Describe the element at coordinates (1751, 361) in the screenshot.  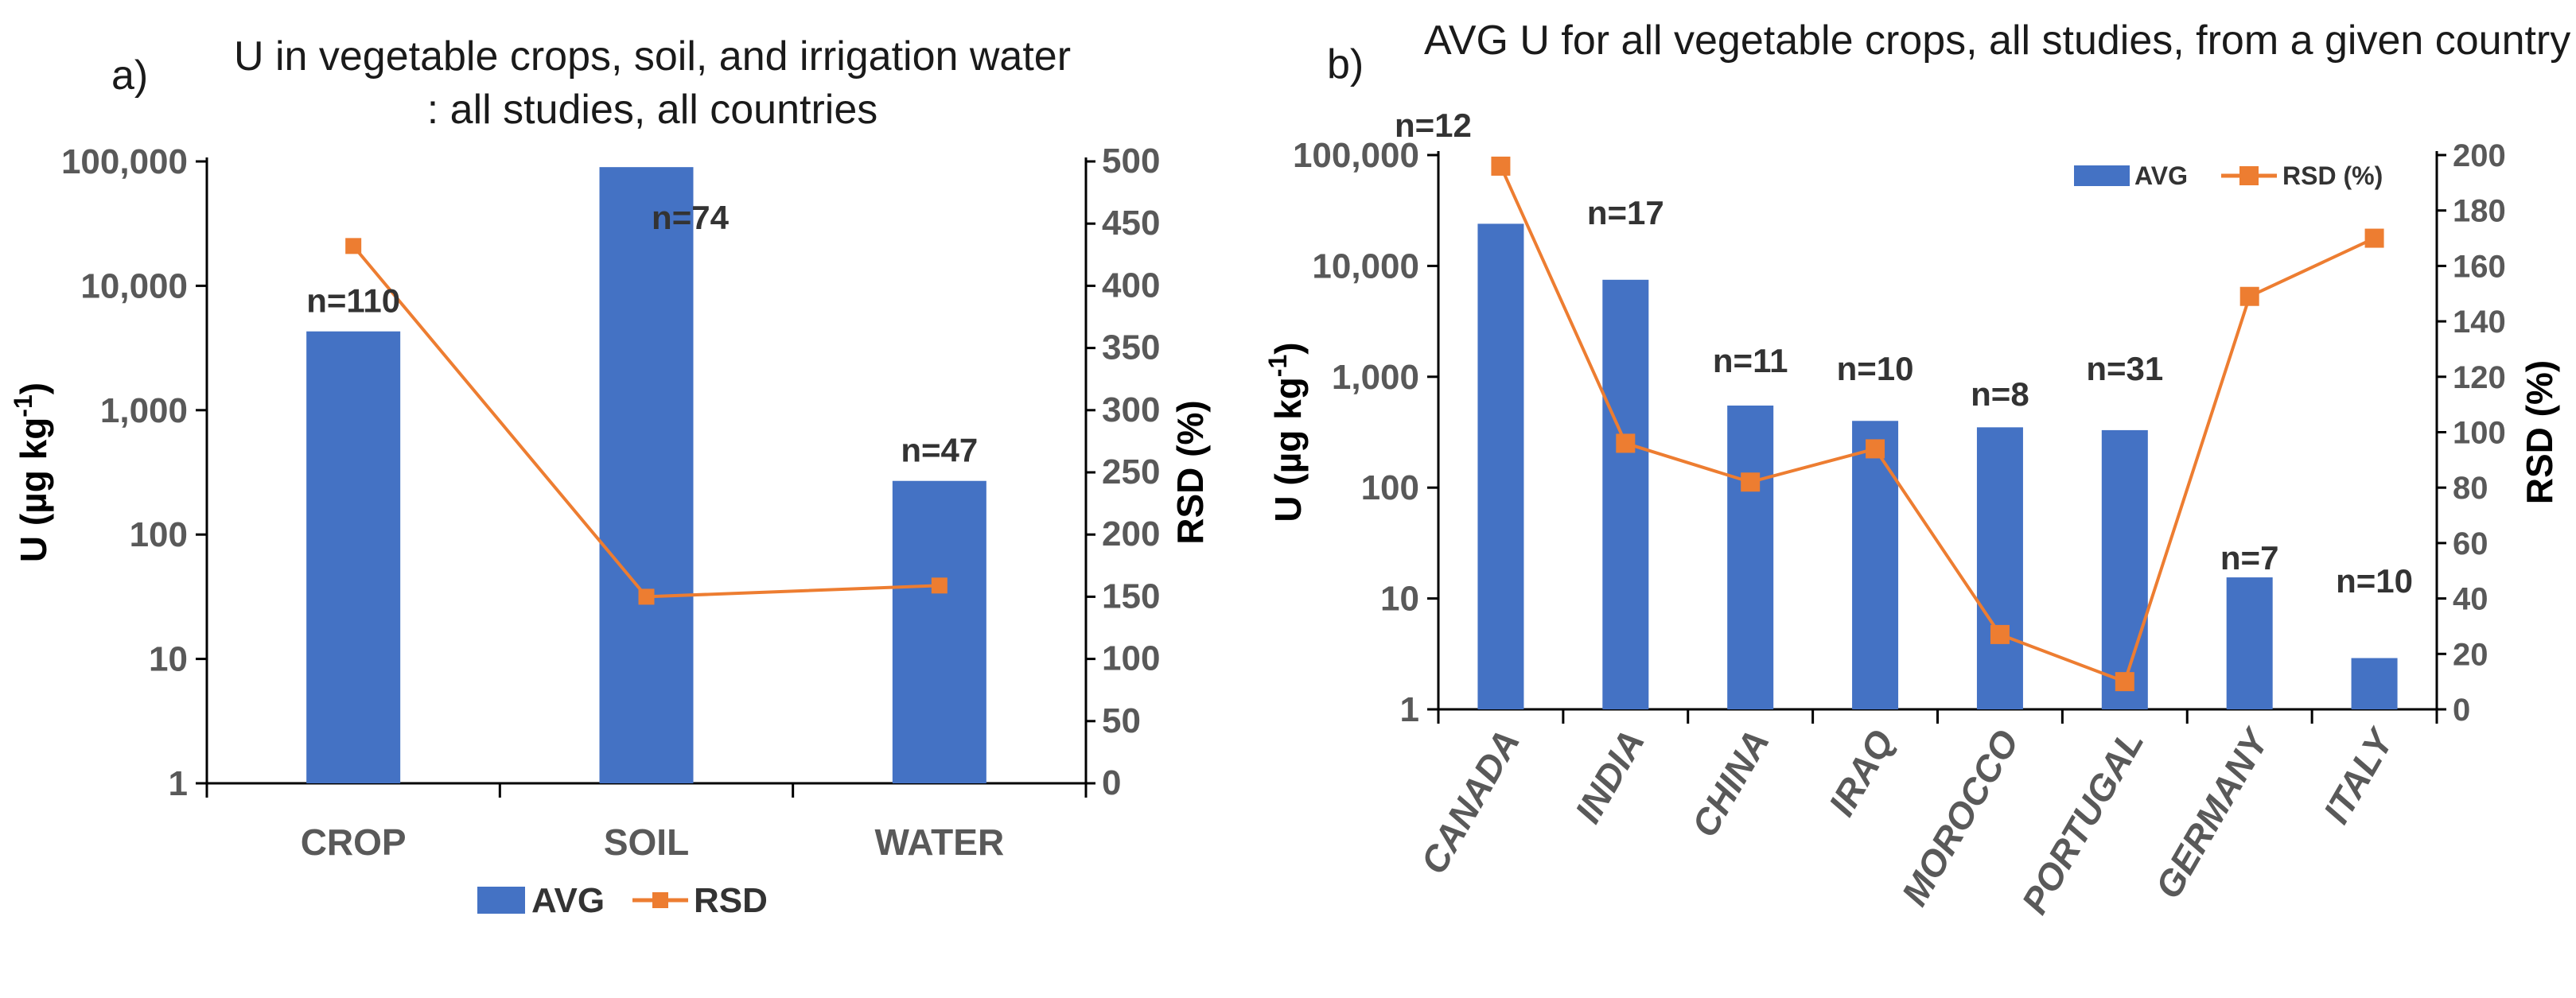
I see `sample-size-label: n=11` at that location.